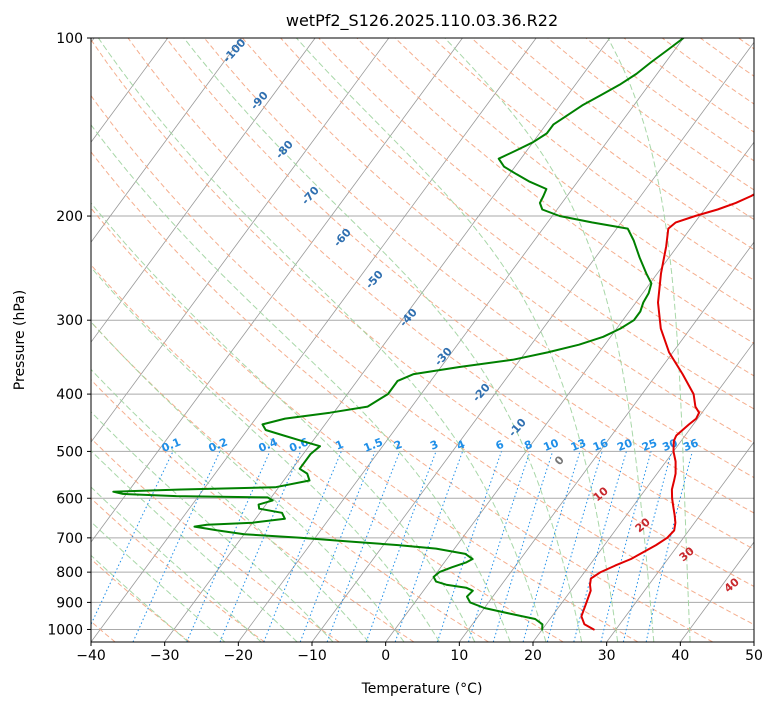  What do you see at coordinates (422, 21) in the screenshot?
I see `chart-title: wetPf2_S126.2025.110.03.36.R22` at bounding box center [422, 21].